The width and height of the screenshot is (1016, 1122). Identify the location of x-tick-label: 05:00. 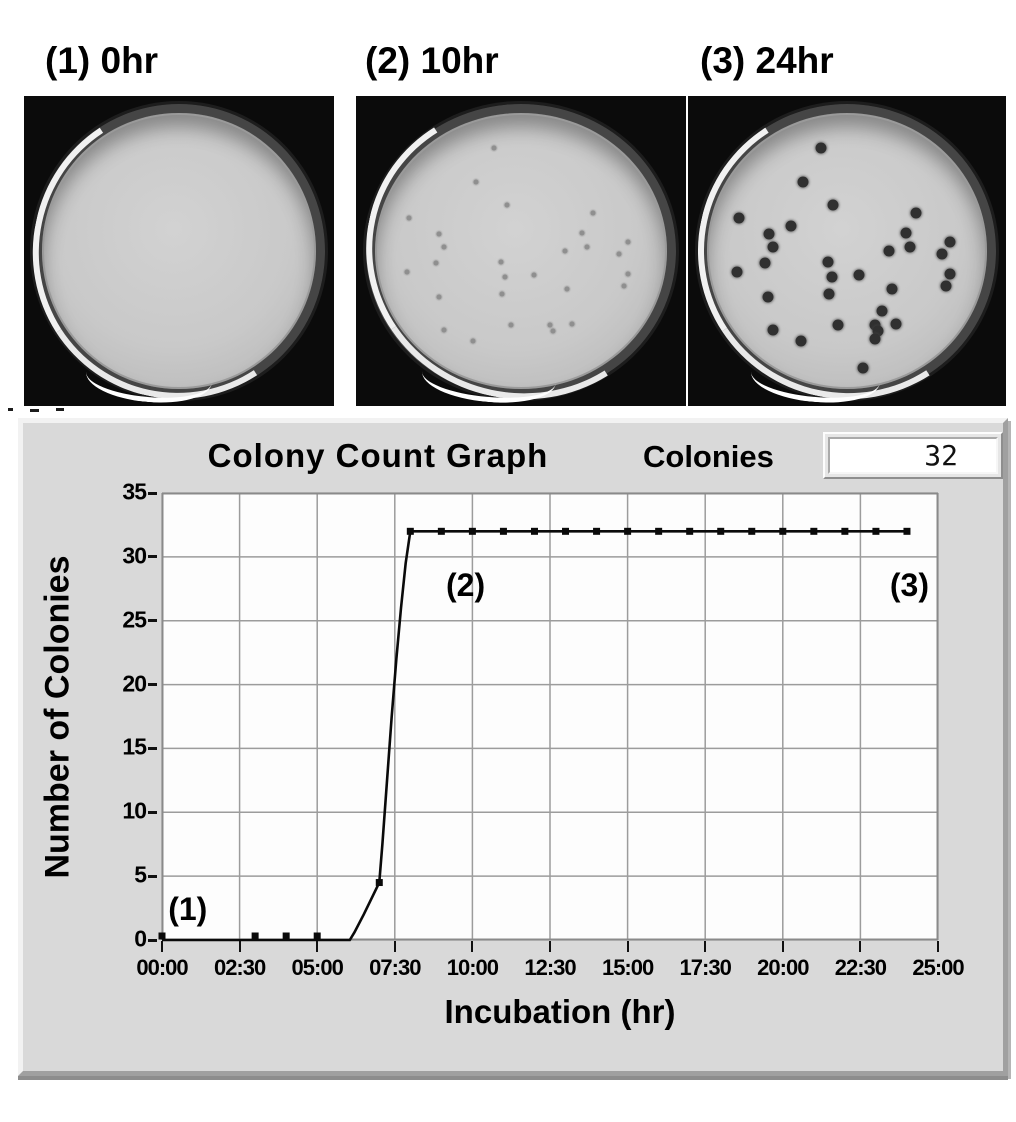
(317, 967).